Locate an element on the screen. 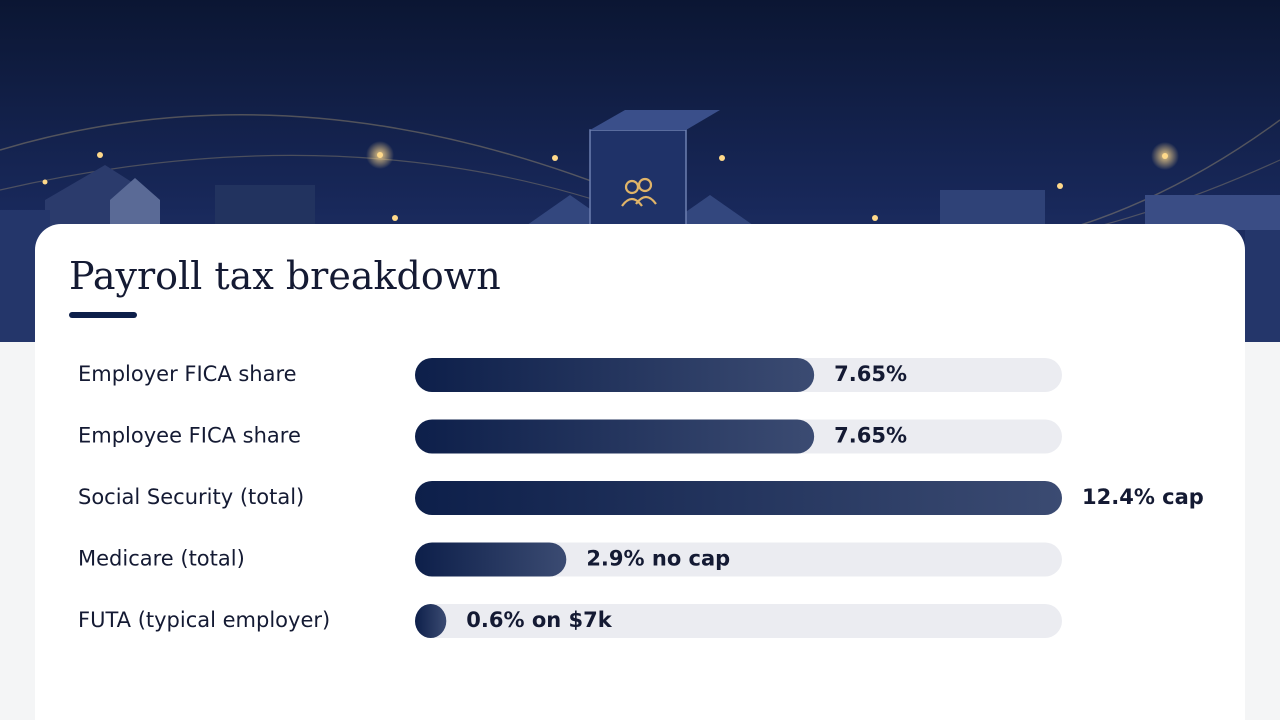 The width and height of the screenshot is (1280, 720). category-label: Employer FICA share is located at coordinates (187, 374).